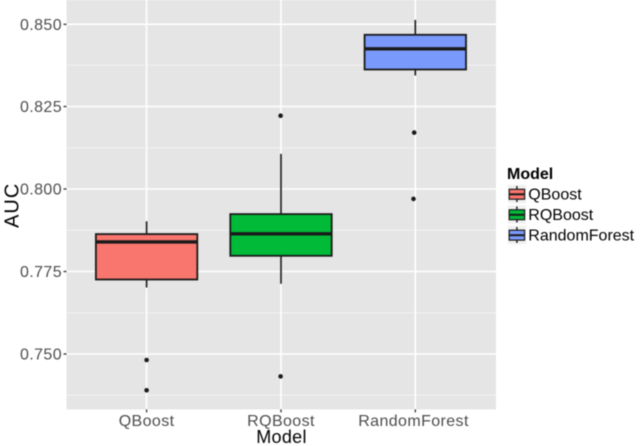  I want to click on svg-text: 0.775, so click(41, 272).